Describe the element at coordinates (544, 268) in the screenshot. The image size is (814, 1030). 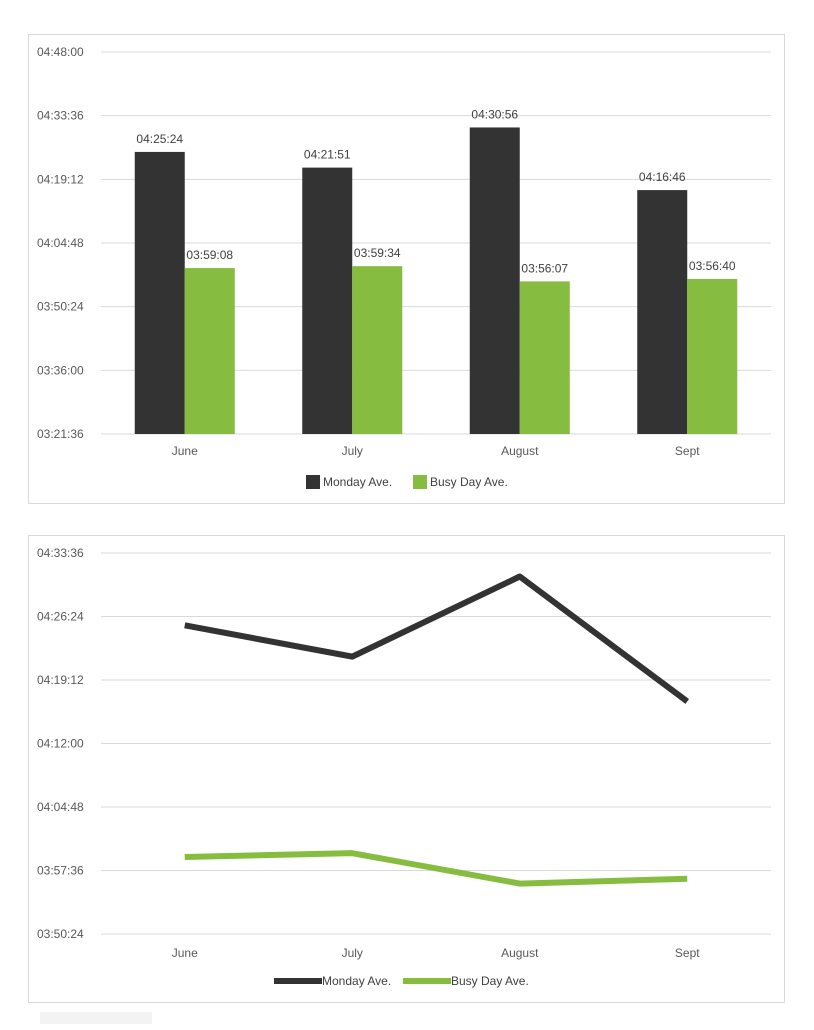
I see `data-label: 03:56:07` at that location.